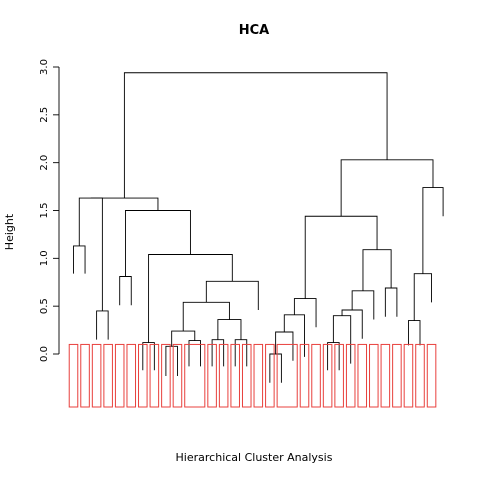  I want to click on merge-n12, so click(206, 316).